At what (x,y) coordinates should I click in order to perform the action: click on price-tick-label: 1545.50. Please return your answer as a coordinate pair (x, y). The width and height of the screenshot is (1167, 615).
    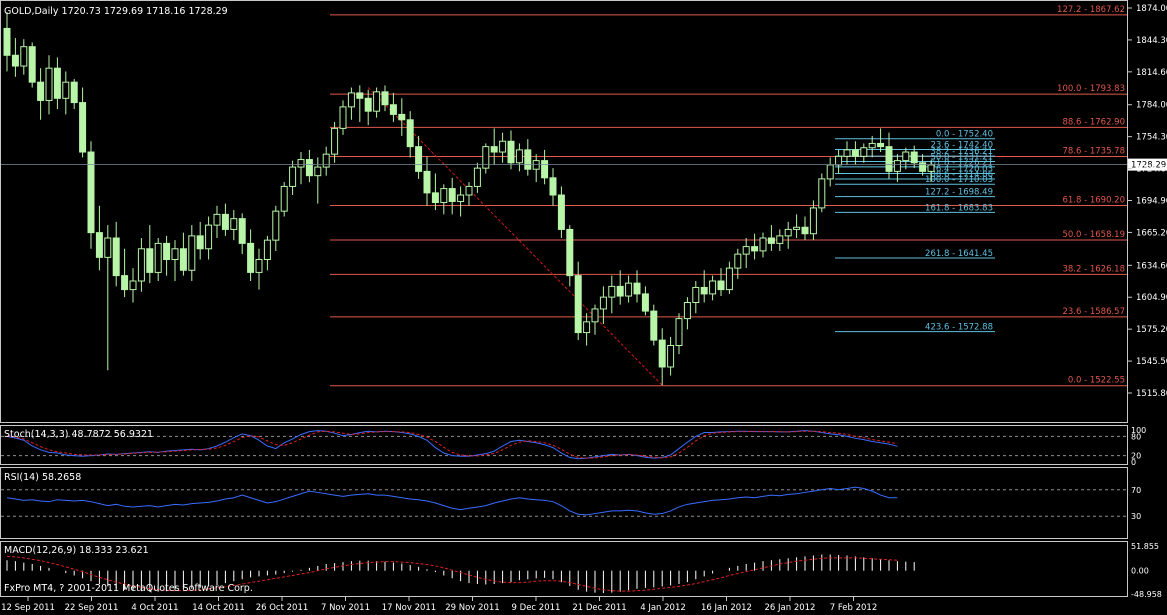
    Looking at the image, I should click on (1151, 362).